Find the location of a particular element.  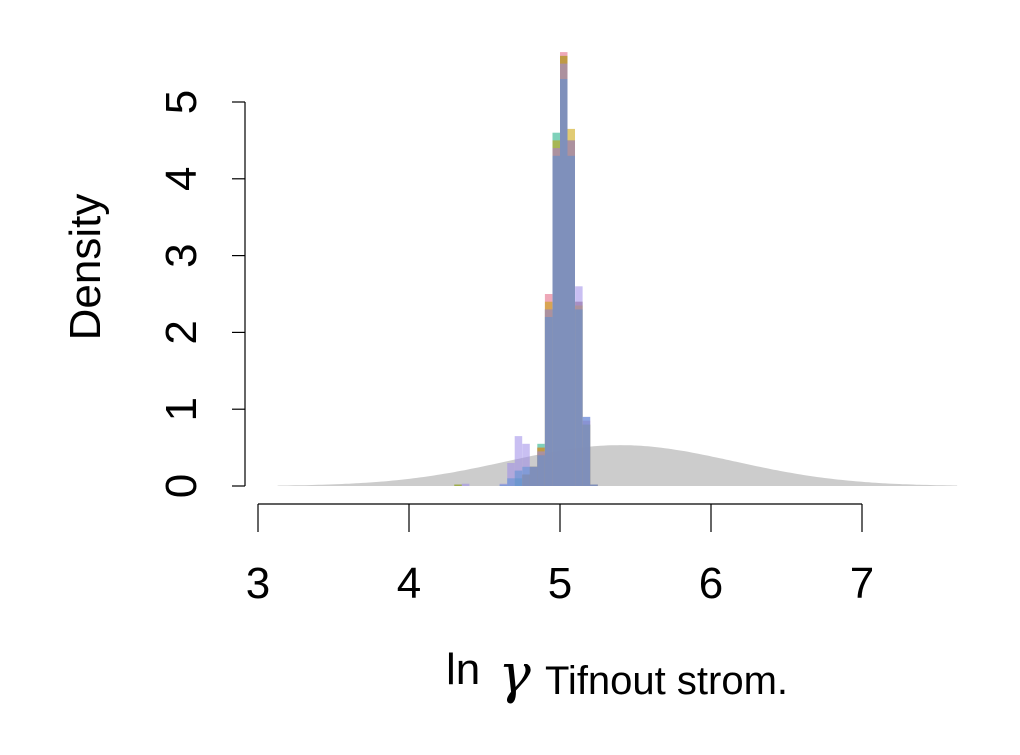

prior-density-area is located at coordinates (617, 465).